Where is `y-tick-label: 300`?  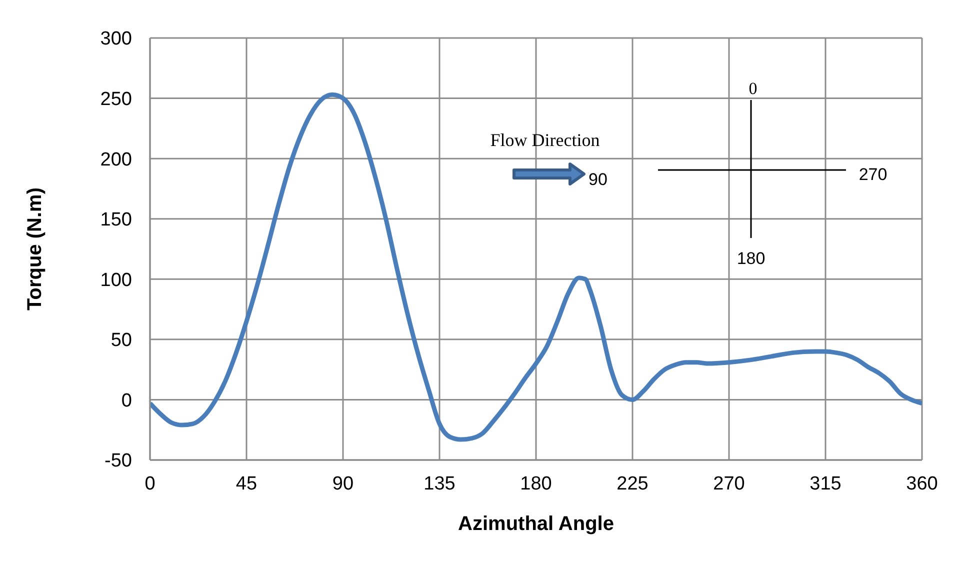 y-tick-label: 300 is located at coordinates (116, 39).